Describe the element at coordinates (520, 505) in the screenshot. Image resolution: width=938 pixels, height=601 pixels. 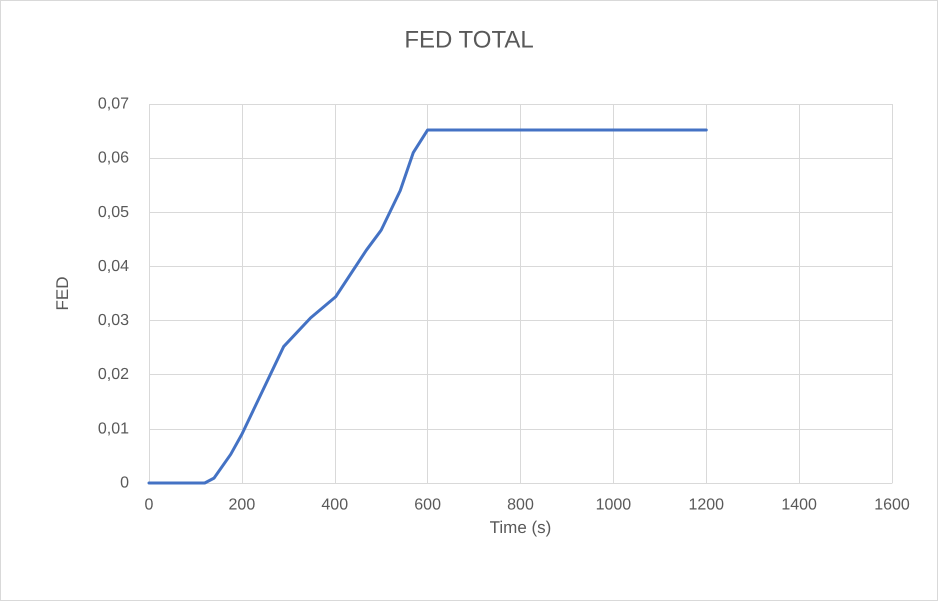
I see `x-tick-label: 800` at that location.